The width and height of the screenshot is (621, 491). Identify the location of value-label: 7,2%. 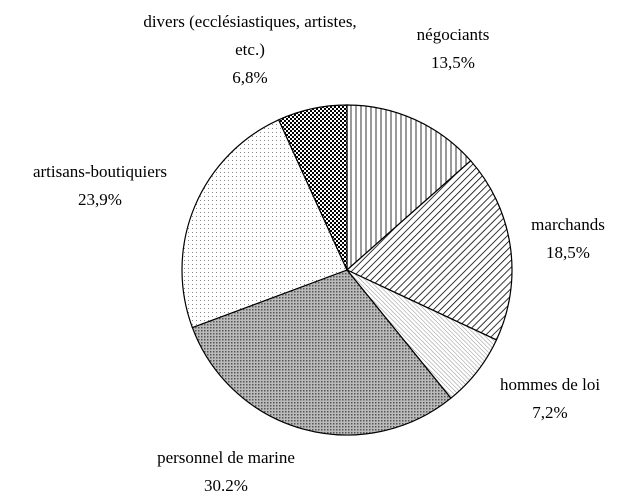
(550, 412).